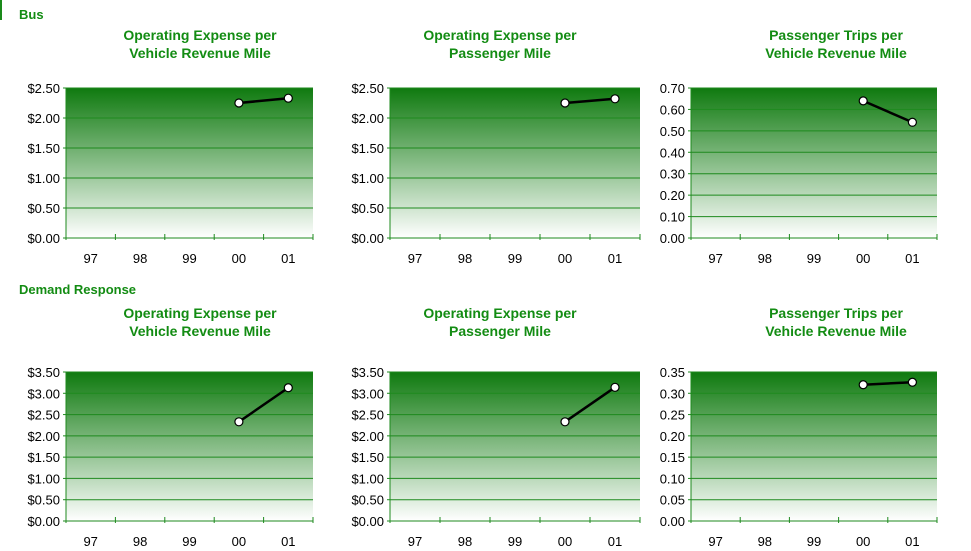 The width and height of the screenshot is (971, 551). I want to click on y-tick-label: 0.35, so click(672, 372).